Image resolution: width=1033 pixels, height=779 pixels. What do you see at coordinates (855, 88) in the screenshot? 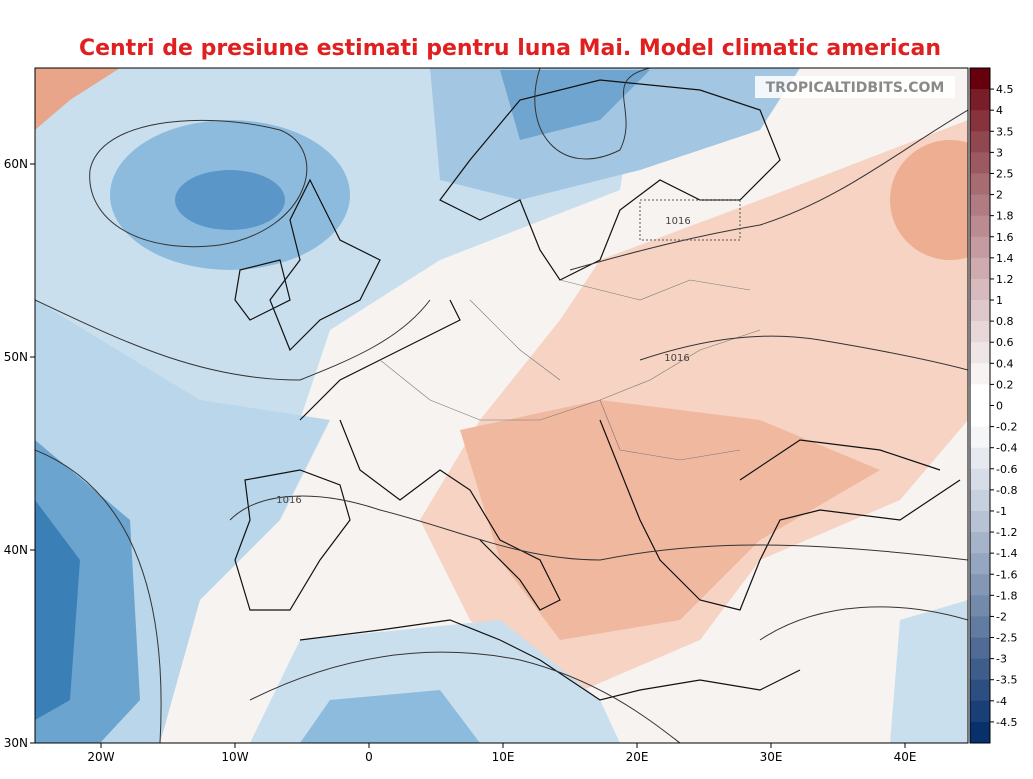
I see `watermark: TROPICALTIDBITS.COM` at bounding box center [855, 88].